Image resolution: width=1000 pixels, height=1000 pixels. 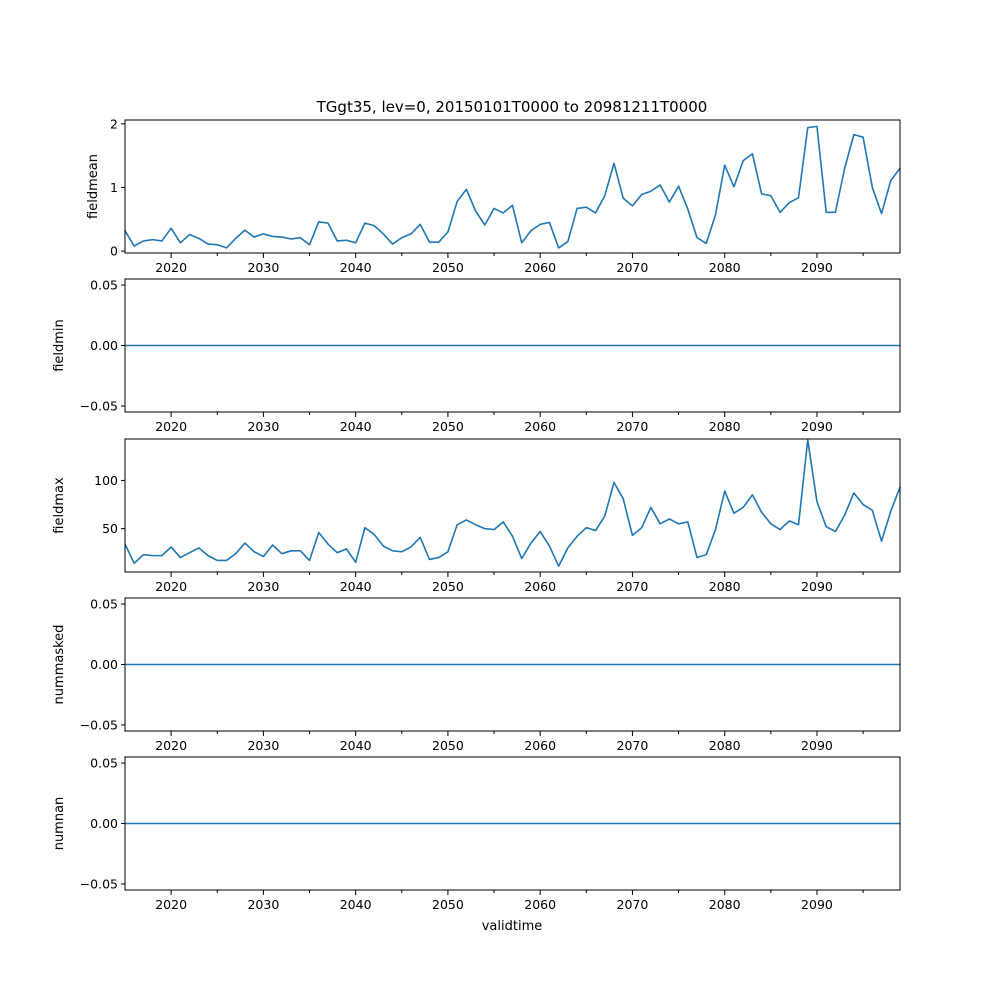 I want to click on x-axis-label: validtime, so click(x=512, y=926).